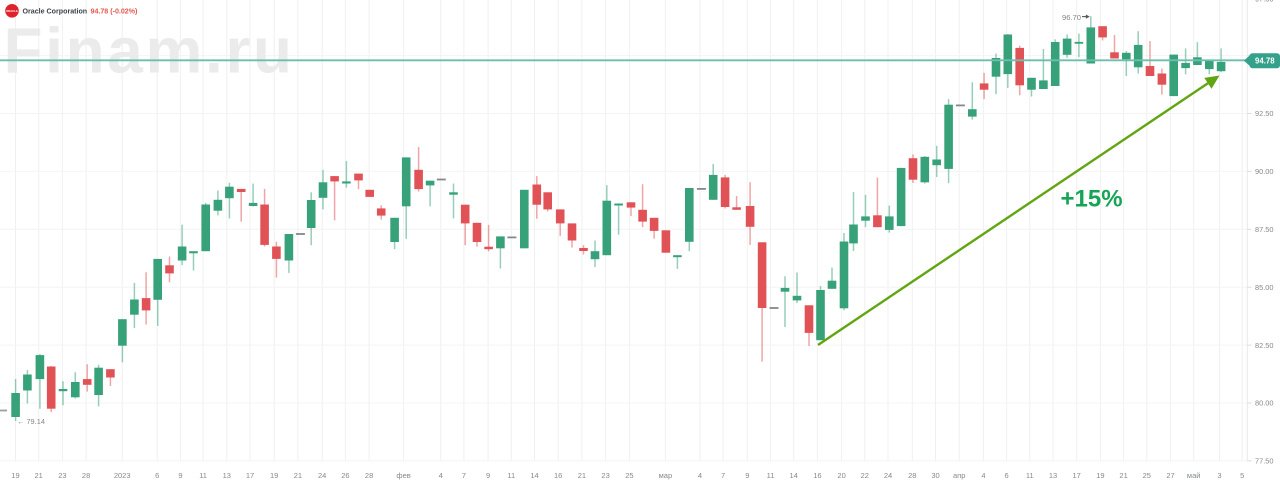  I want to click on svg-text: 85.00, so click(1264, 287).